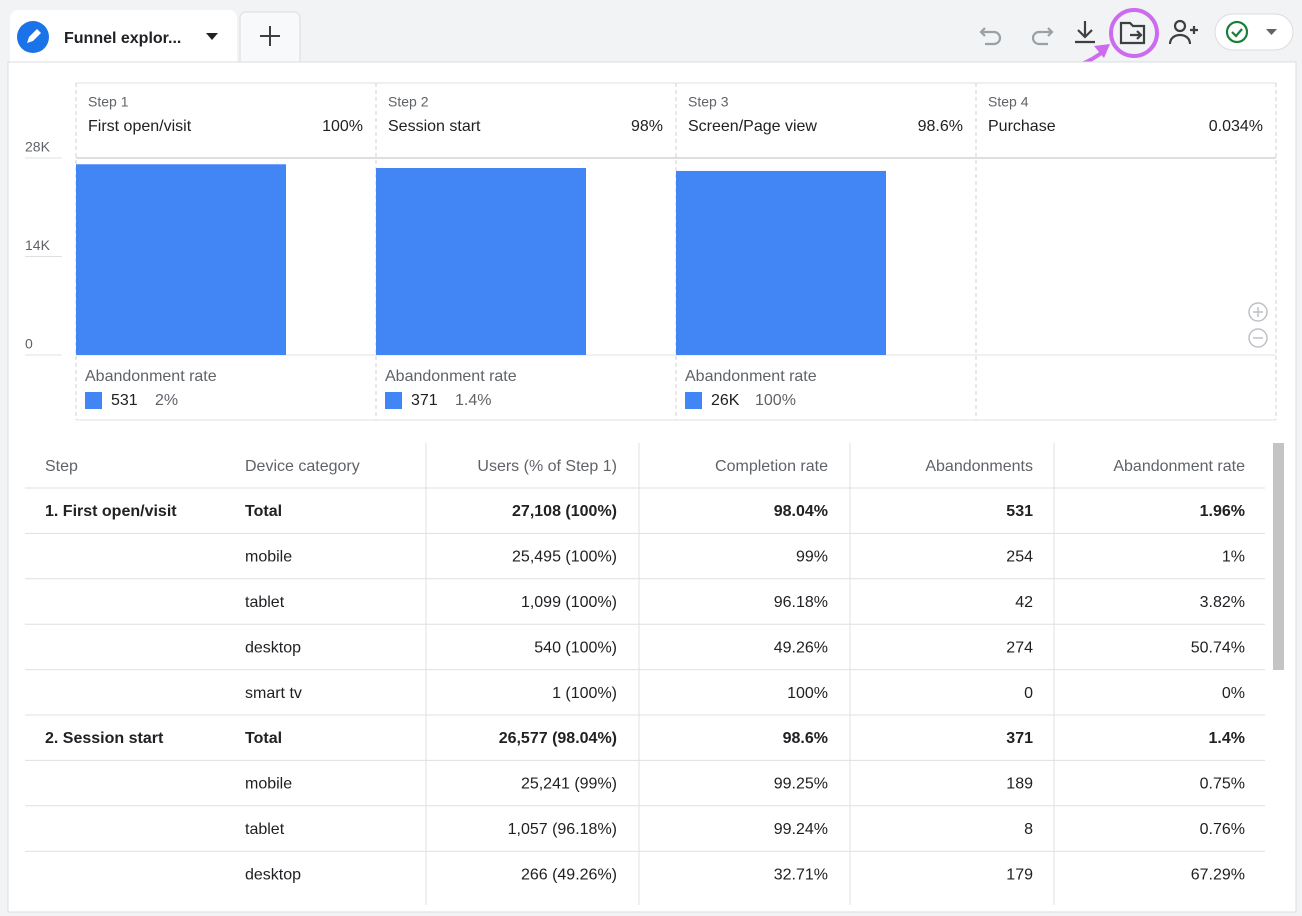 This screenshot has width=1302, height=916. I want to click on table-cell: 99.25%, so click(801, 784).